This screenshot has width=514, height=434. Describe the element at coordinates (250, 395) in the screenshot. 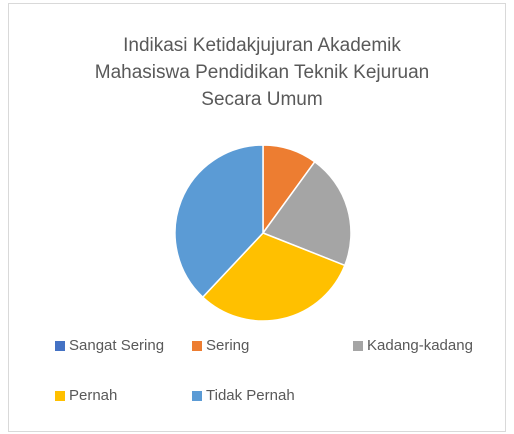

I see `legend-label: Tidak Pernah` at that location.